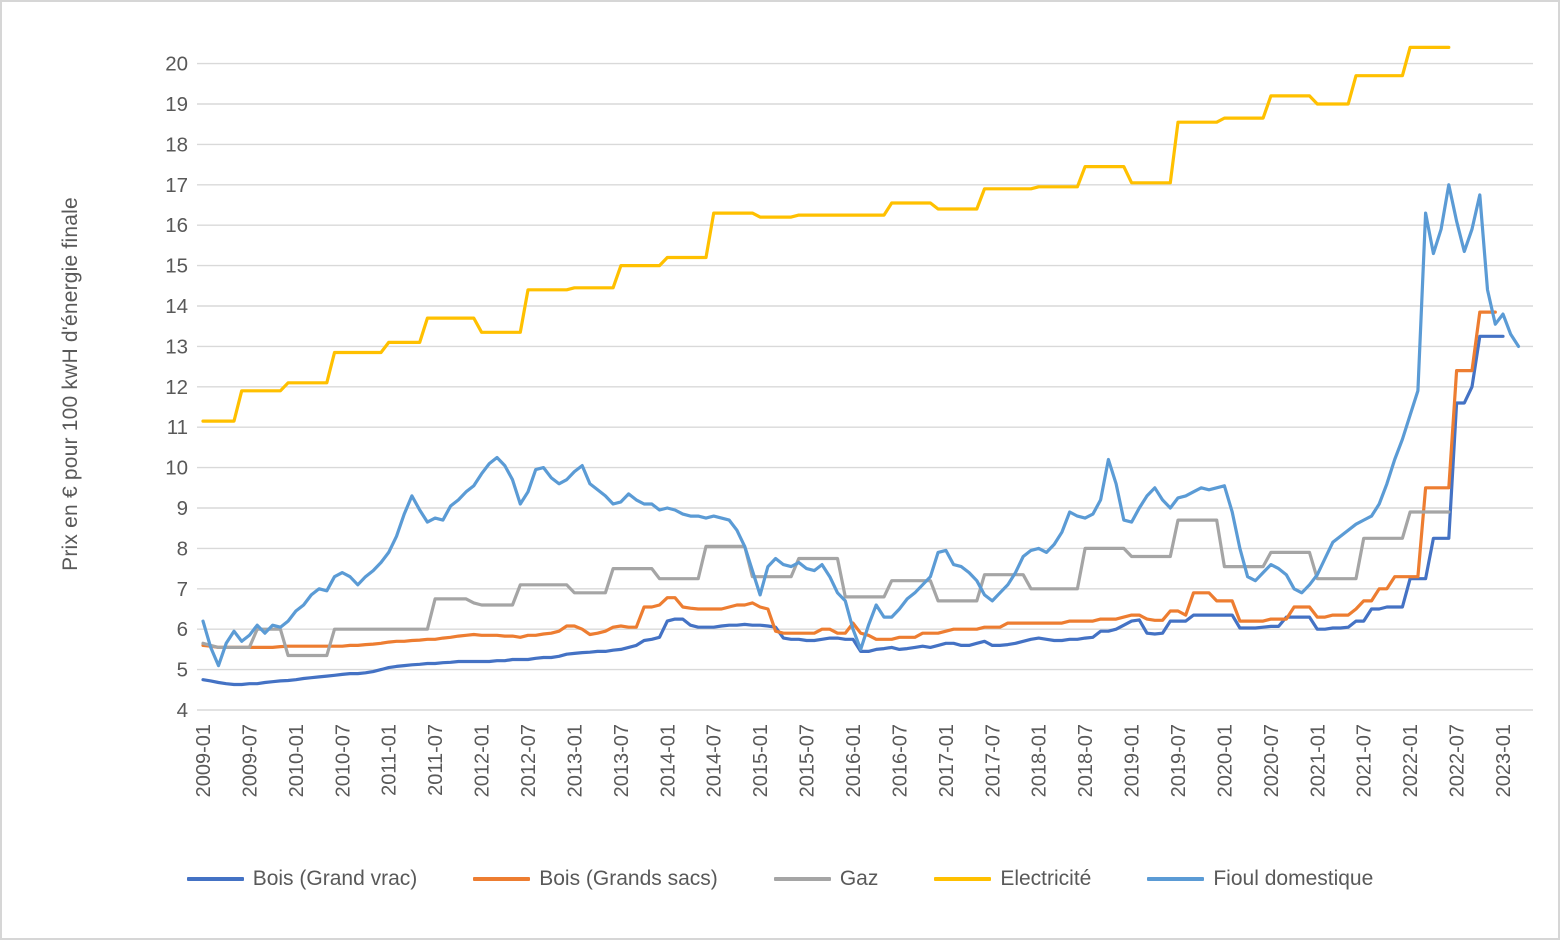  What do you see at coordinates (1504, 760) in the screenshot?
I see `x-tick-label-2023-01: 2023-01` at bounding box center [1504, 760].